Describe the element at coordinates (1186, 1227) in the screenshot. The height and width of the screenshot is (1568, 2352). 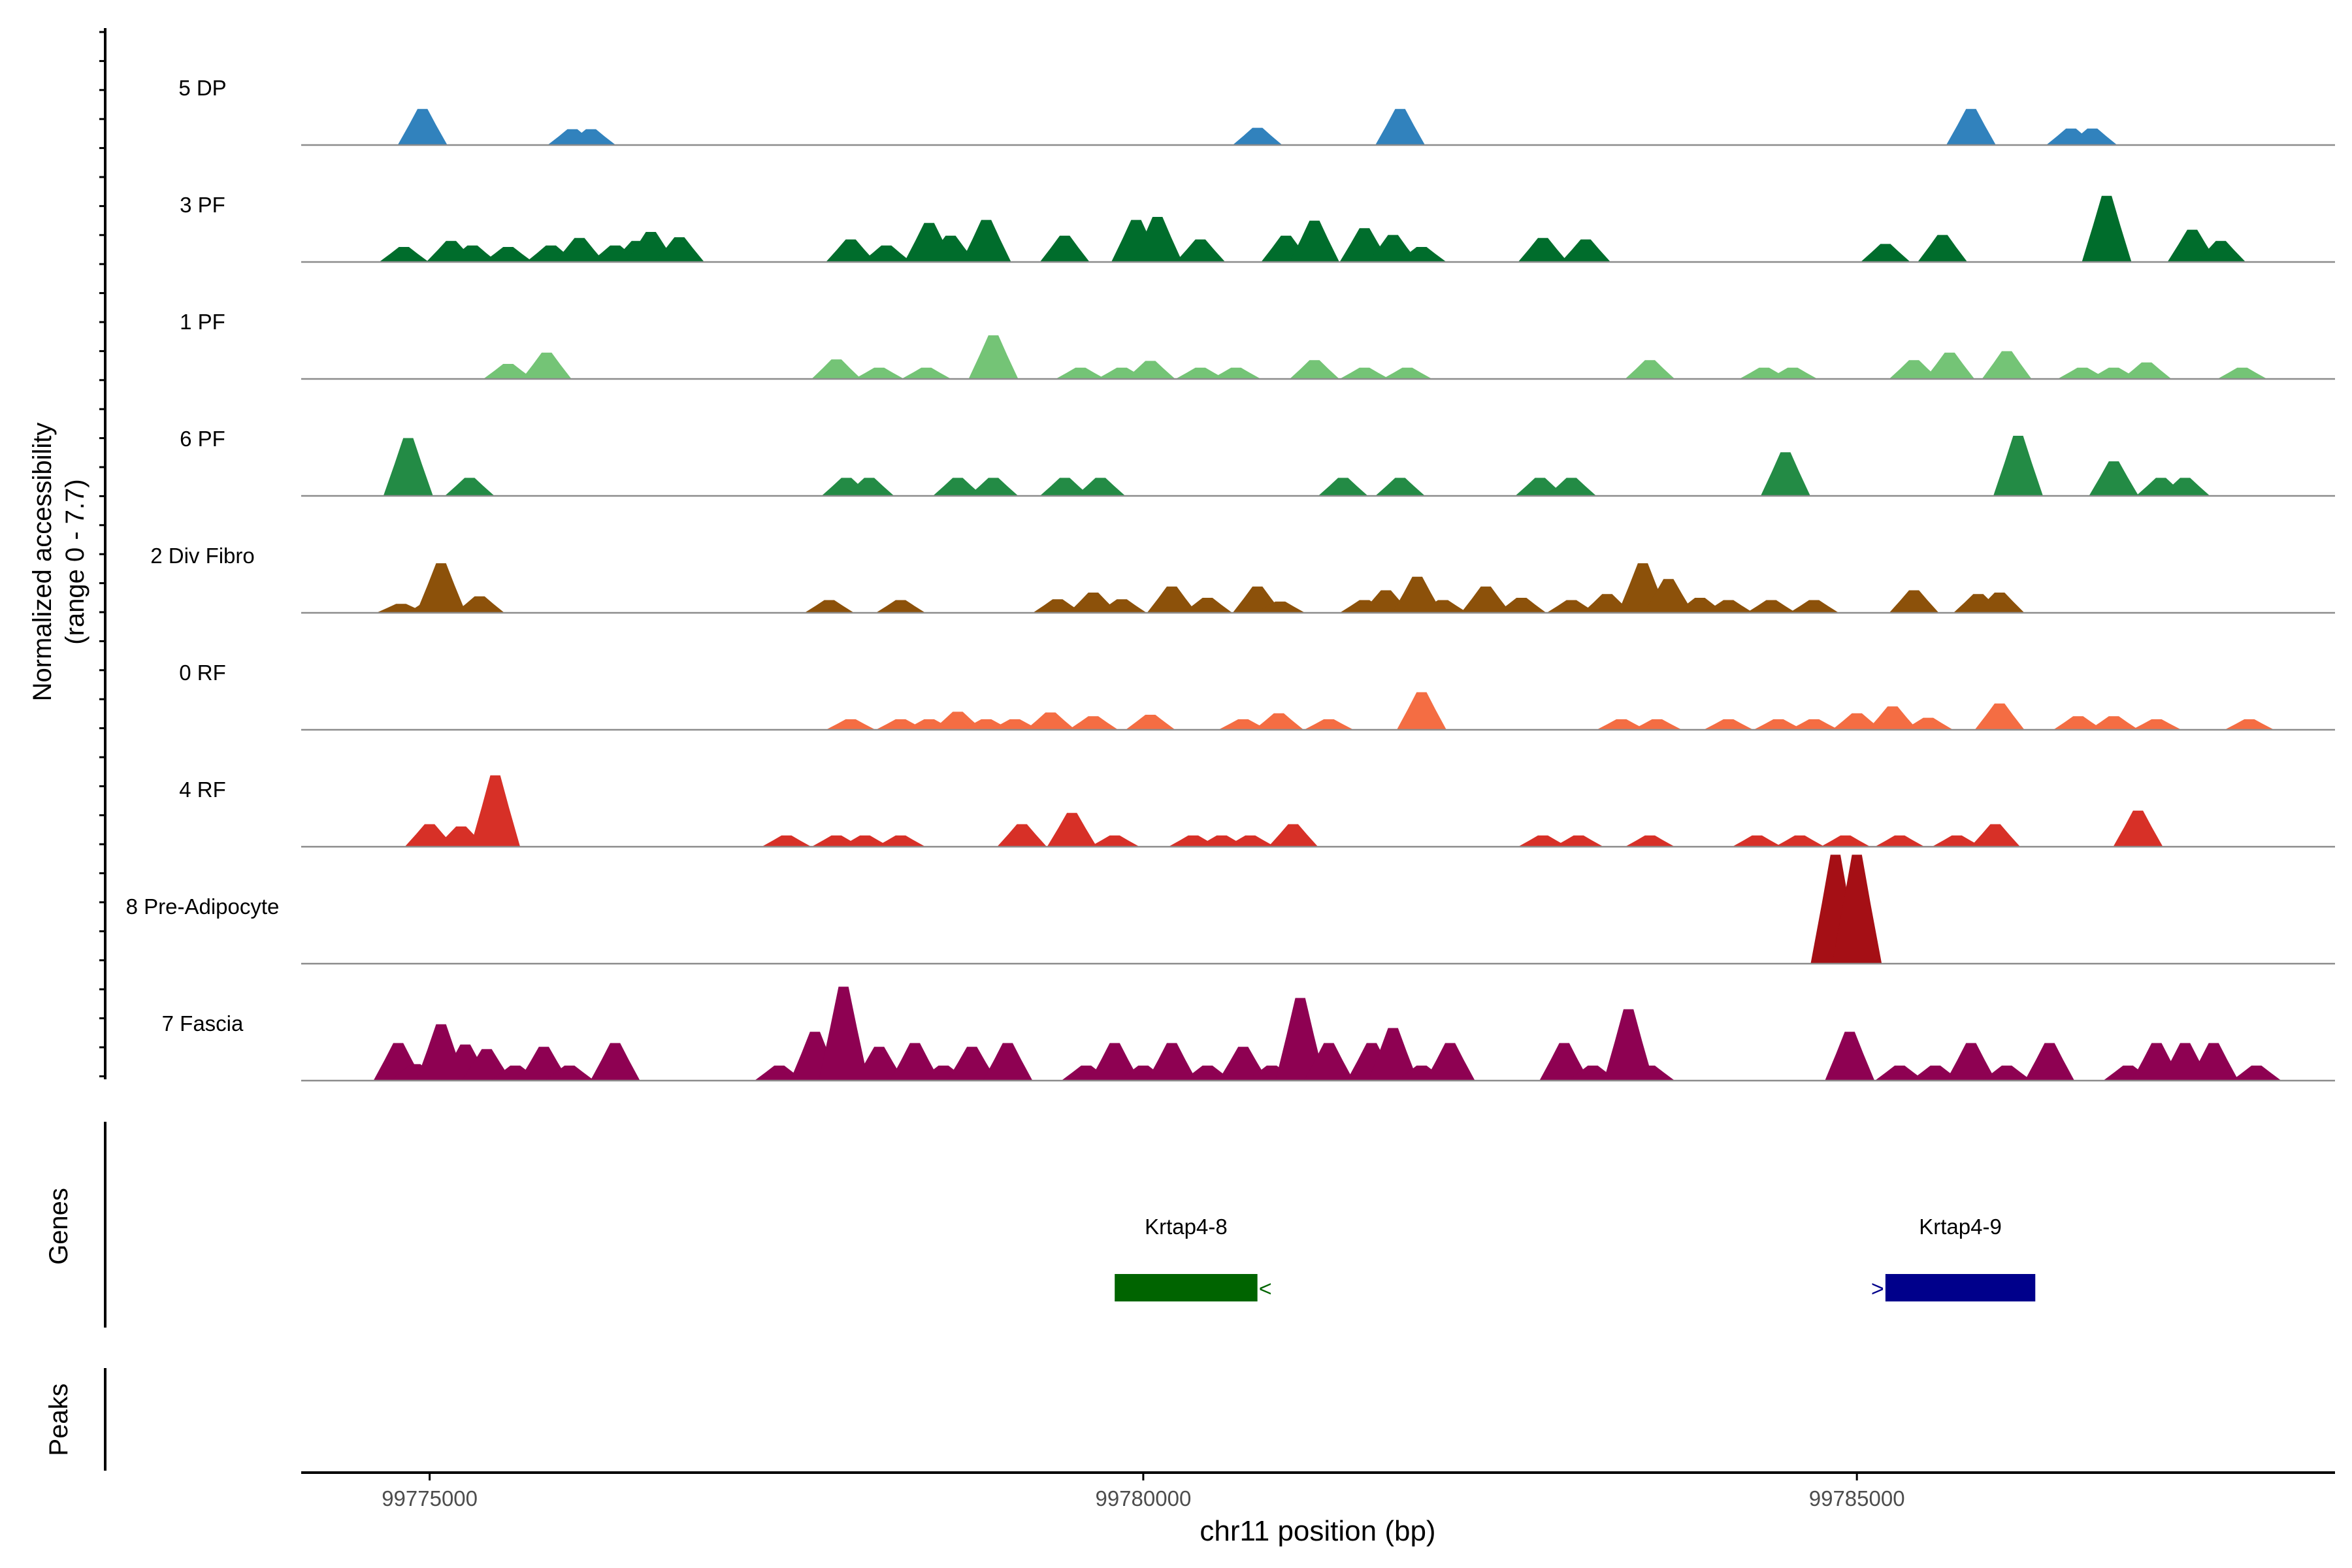
I see `gene-label: Krtap4-8` at that location.